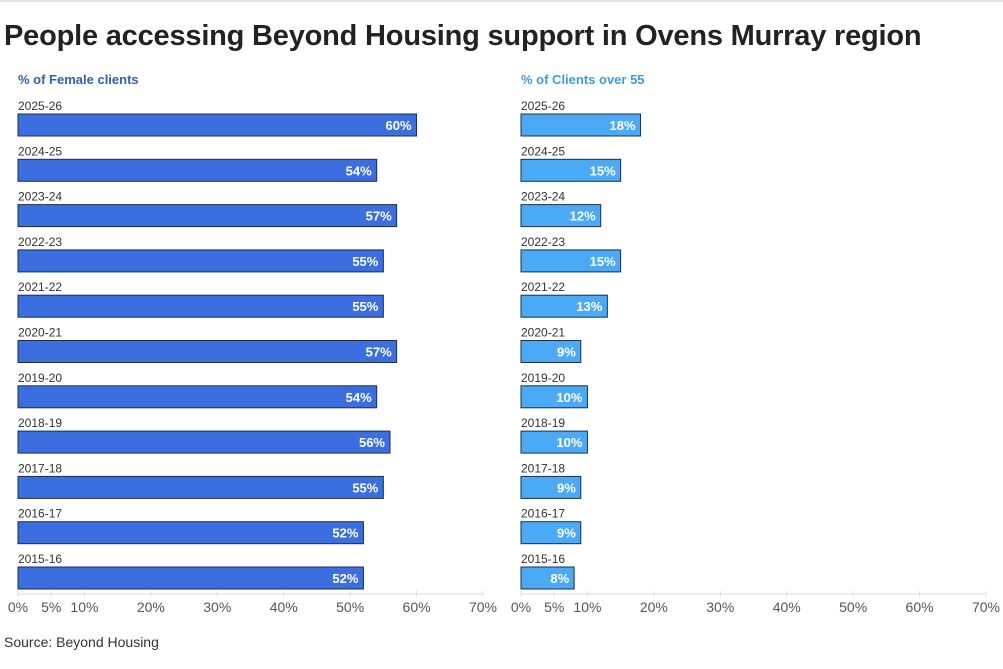 The image size is (1003, 669). Describe the element at coordinates (40, 242) in the screenshot. I see `female-category-label: 2022-23` at that location.